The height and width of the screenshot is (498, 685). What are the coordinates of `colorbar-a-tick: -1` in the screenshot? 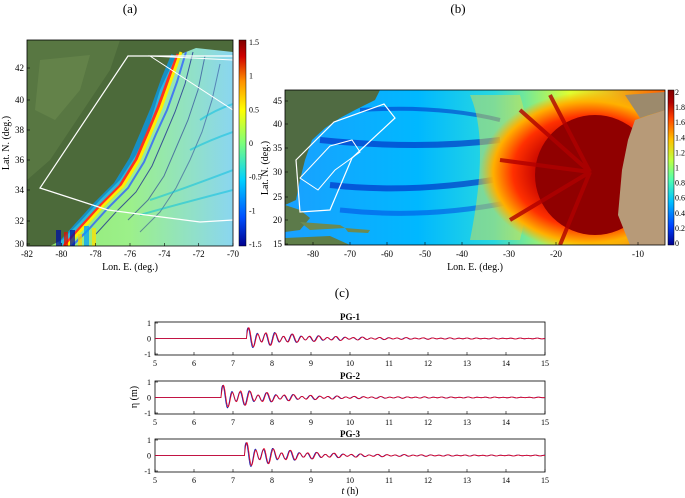 It's located at (252, 210).